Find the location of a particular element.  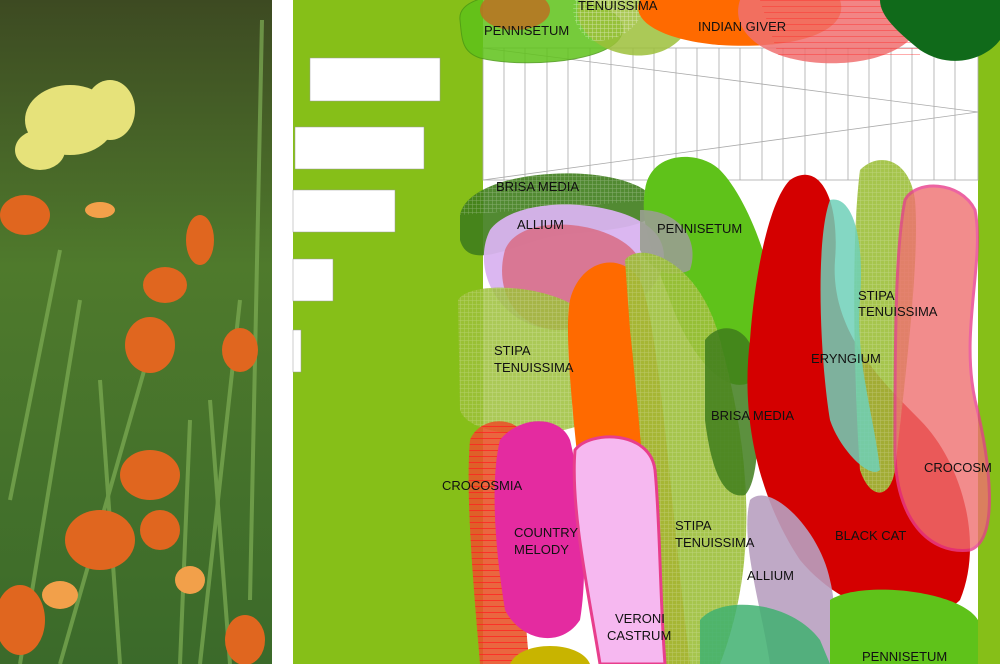

label-country-melody: COUNTRY is located at coordinates (546, 532).